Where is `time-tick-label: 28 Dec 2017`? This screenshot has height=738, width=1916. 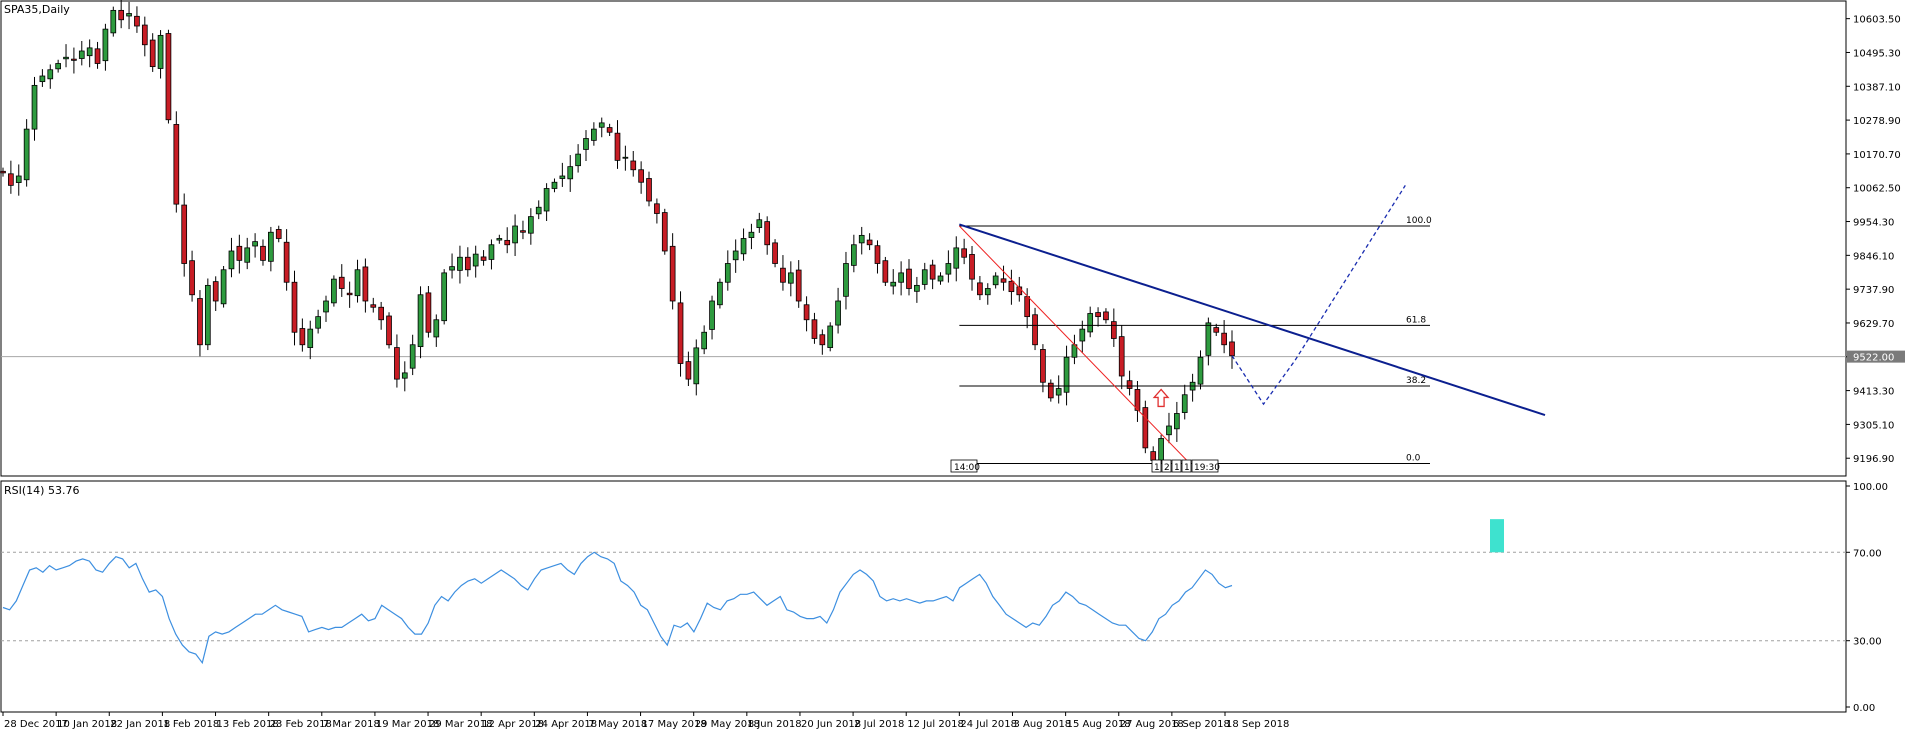 time-tick-label: 28 Dec 2017 is located at coordinates (36, 724).